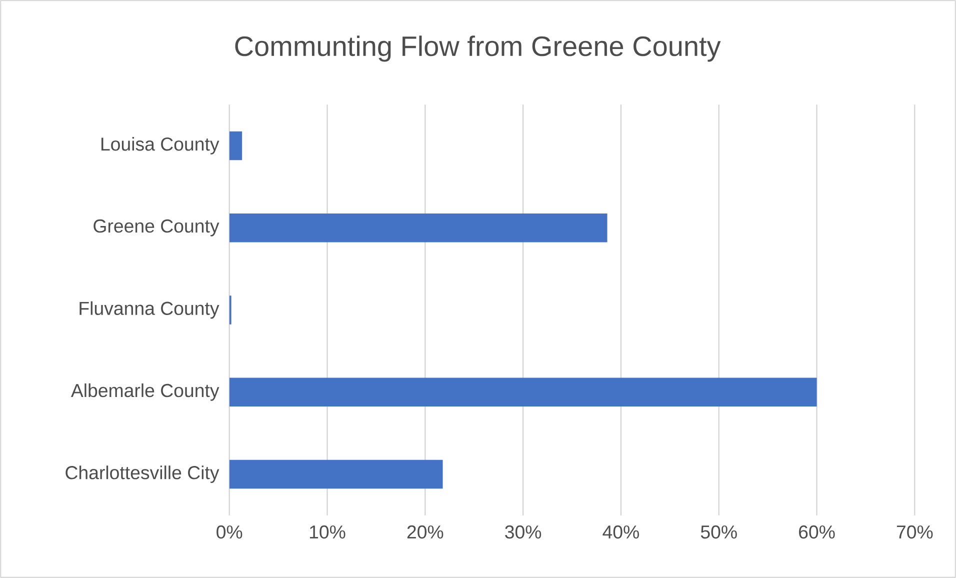 The height and width of the screenshot is (578, 956). Describe the element at coordinates (523, 532) in the screenshot. I see `x-tick-label: 30%` at that location.